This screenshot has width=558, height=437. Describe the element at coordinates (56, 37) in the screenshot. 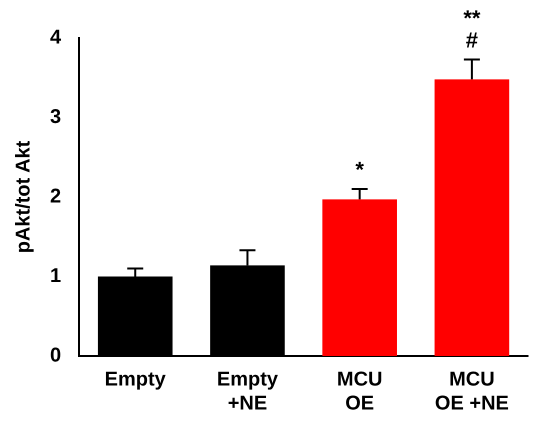

I see `y-tick-label: 4` at that location.